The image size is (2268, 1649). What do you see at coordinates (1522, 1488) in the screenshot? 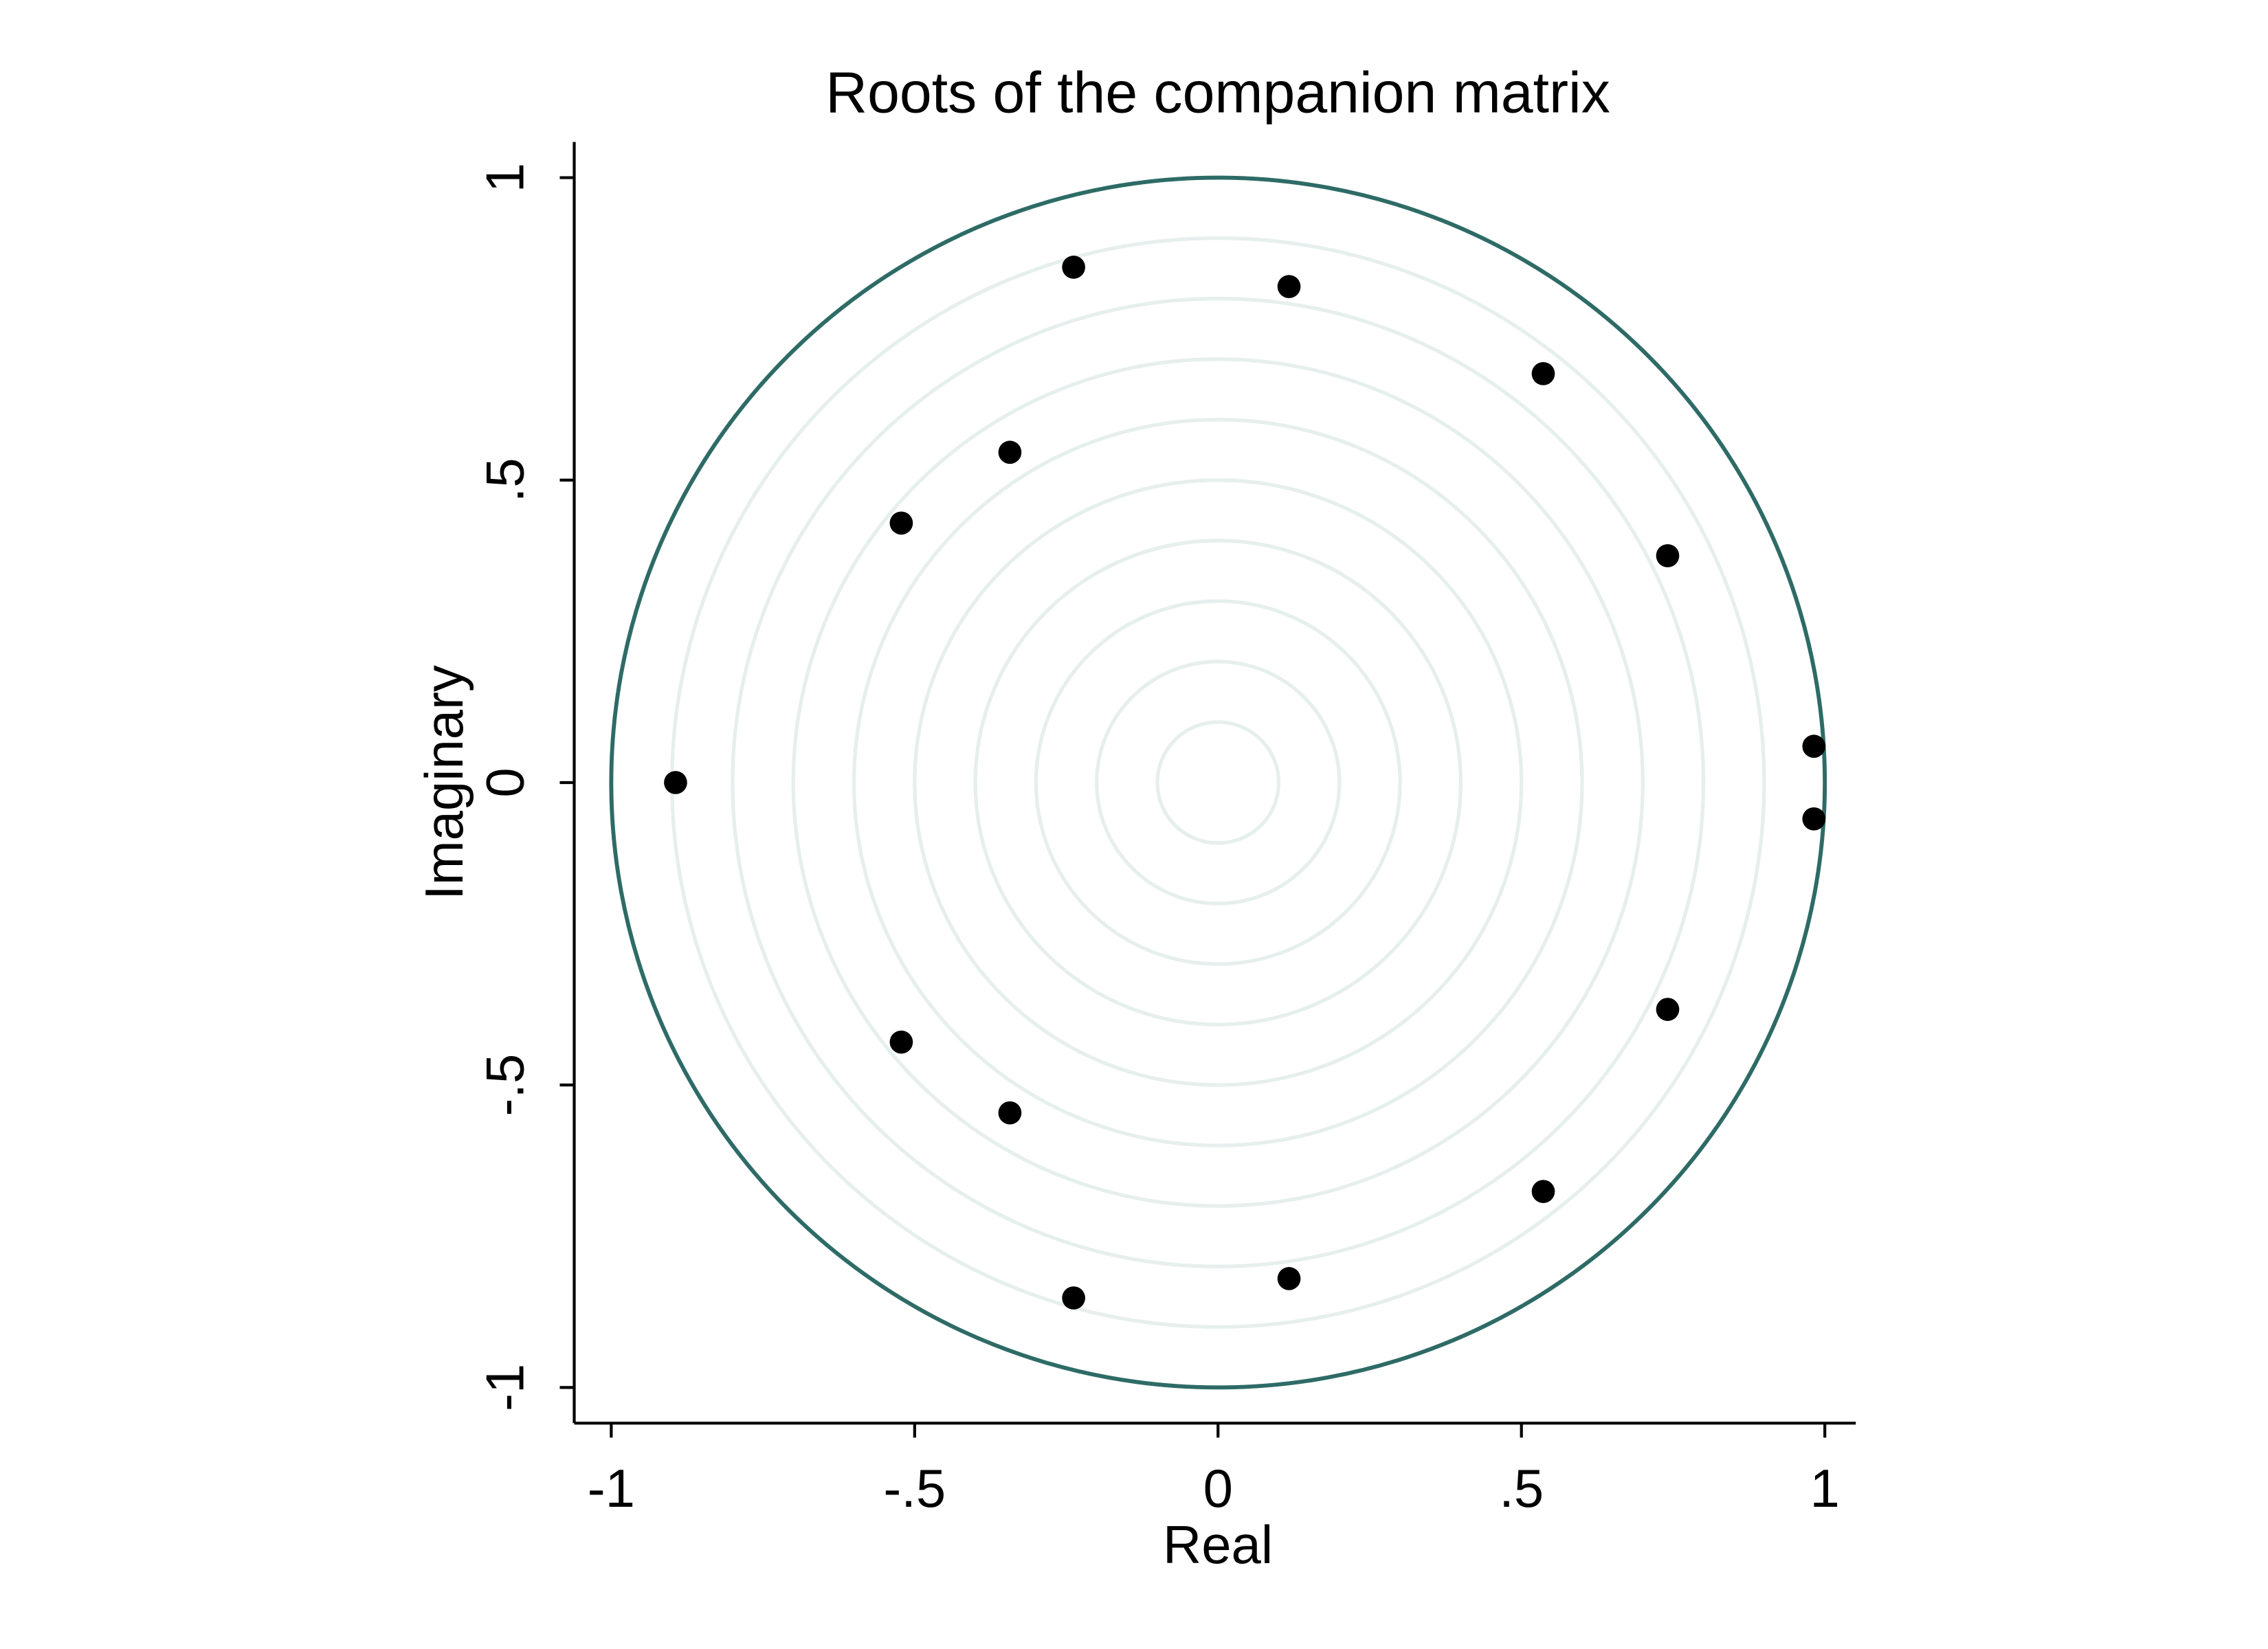
I see `x-tick-label: .5` at bounding box center [1522, 1488].